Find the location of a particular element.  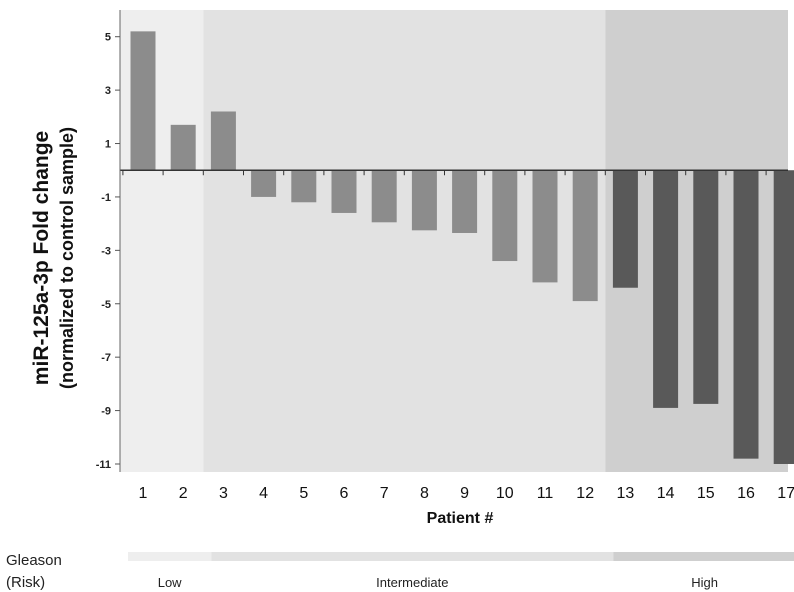

gleason-label: Gleason is located at coordinates (34, 560).